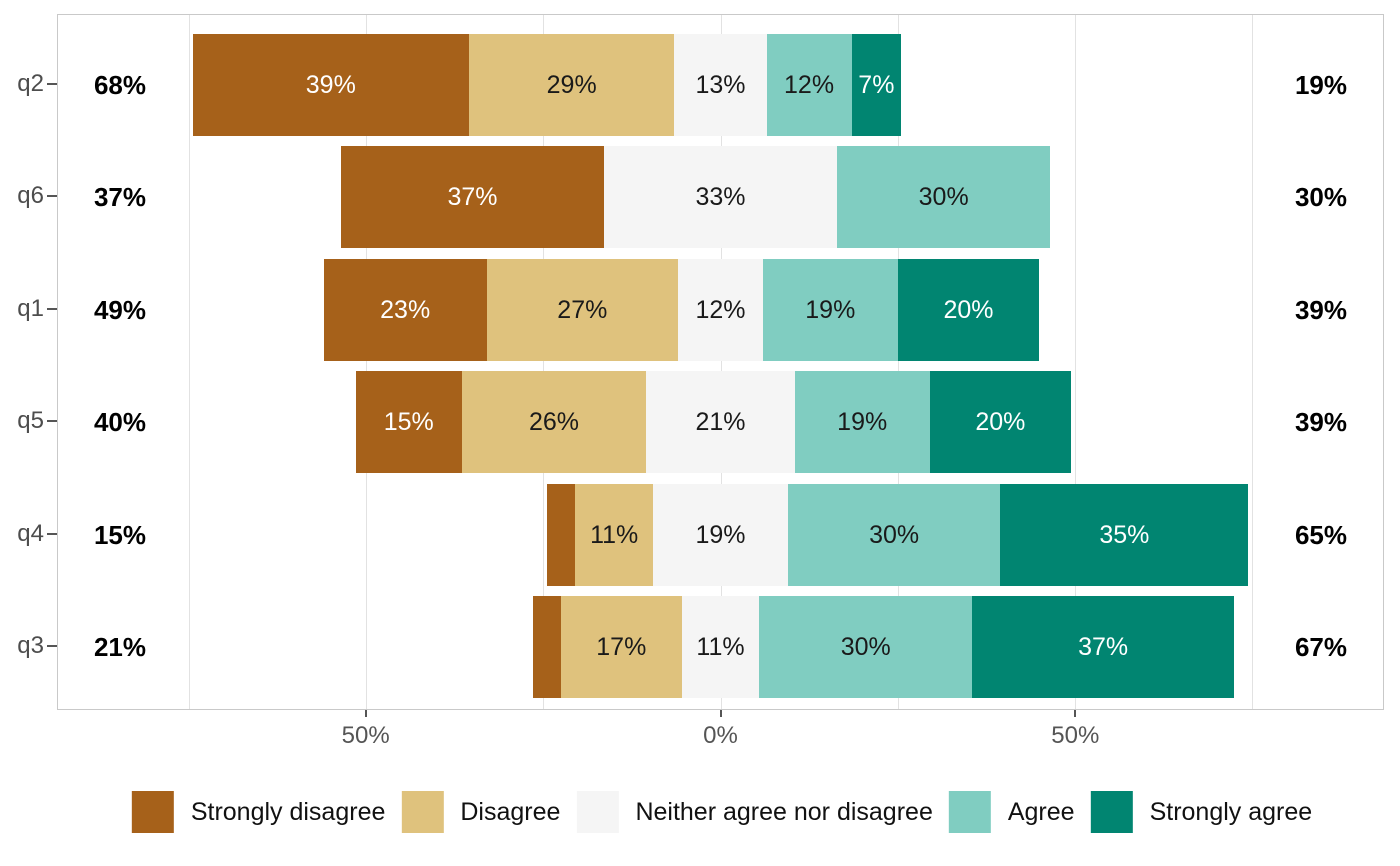 The image size is (1400, 866). I want to click on segment-value-label: 13%, so click(720, 85).